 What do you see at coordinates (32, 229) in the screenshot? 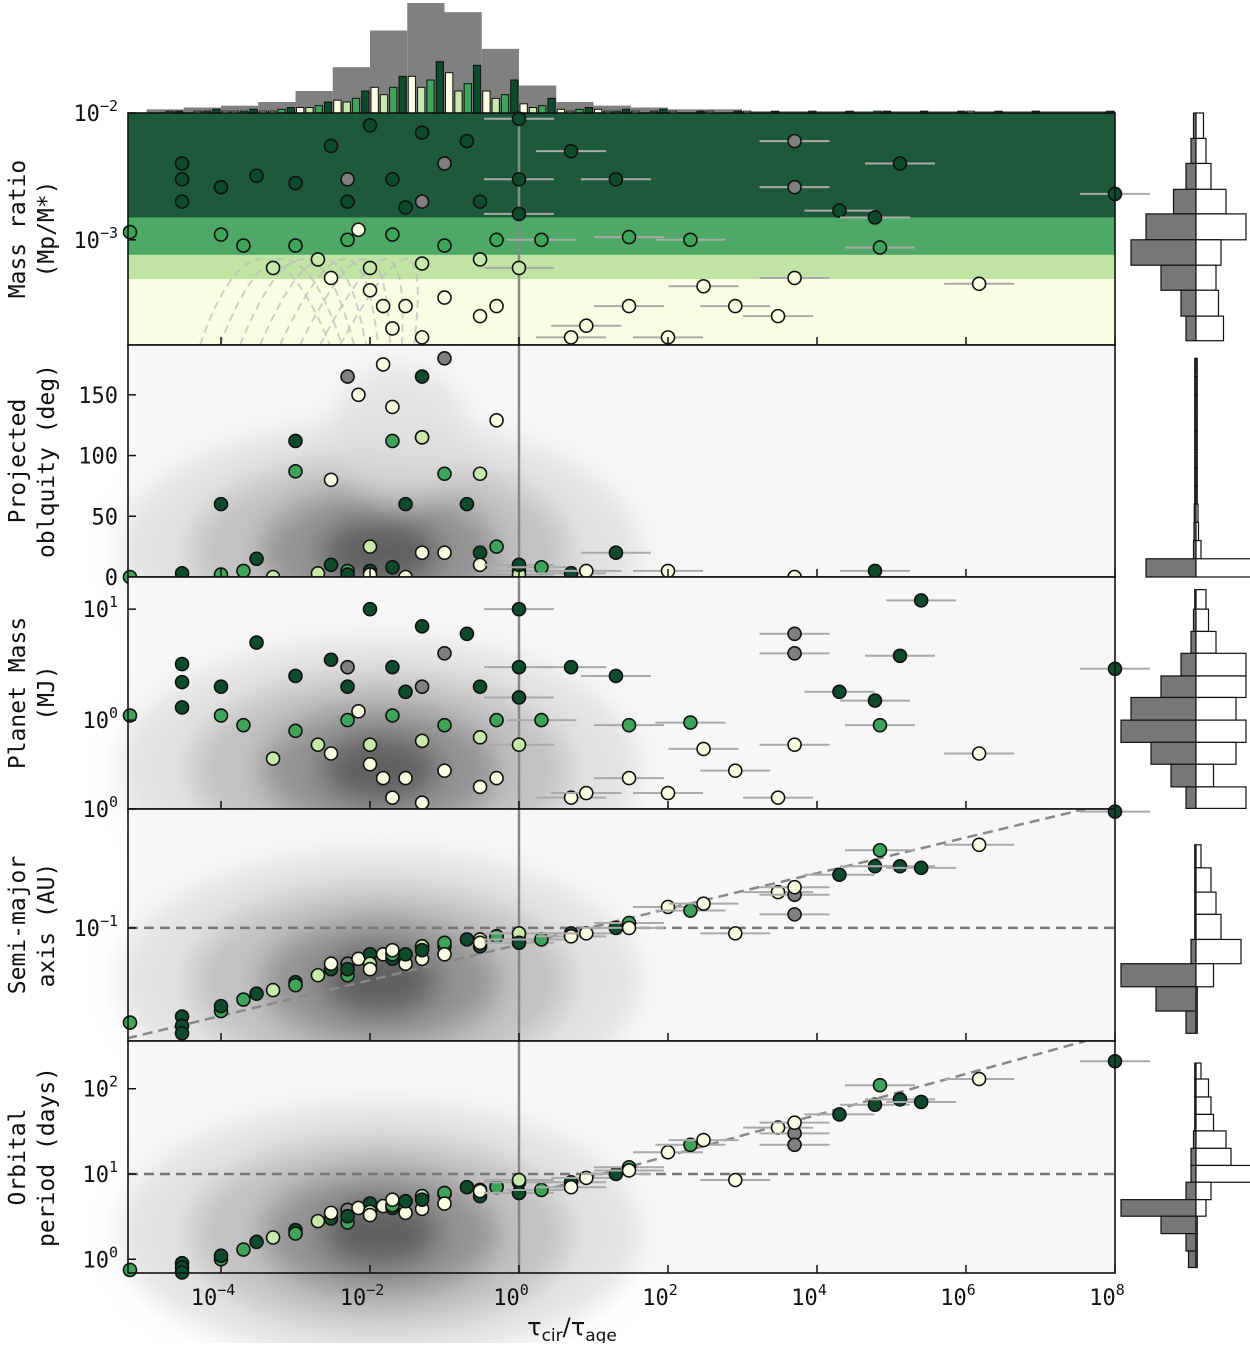
I see `y-axis-label: Mass ratio (Mp/M*)` at bounding box center [32, 229].